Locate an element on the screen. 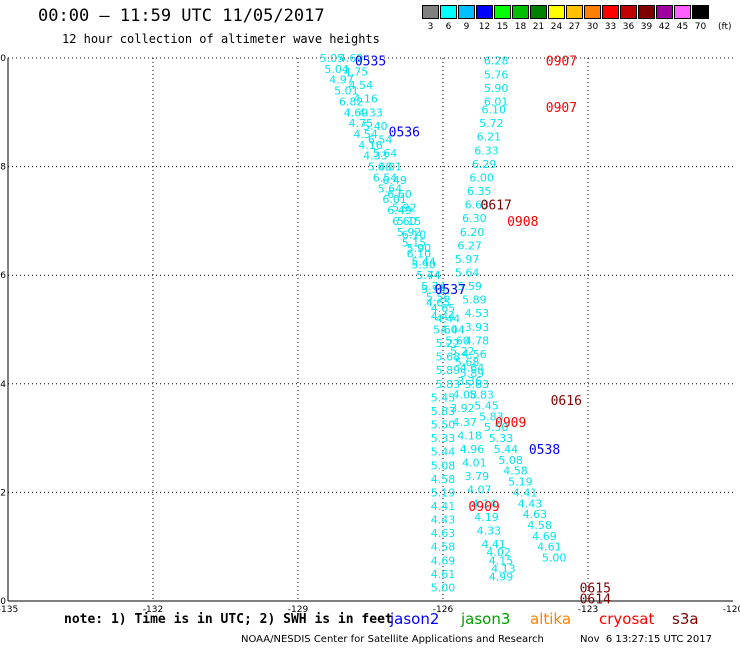 This screenshot has height=650, width=740. swh-value-label: 4.78 is located at coordinates (477, 340).